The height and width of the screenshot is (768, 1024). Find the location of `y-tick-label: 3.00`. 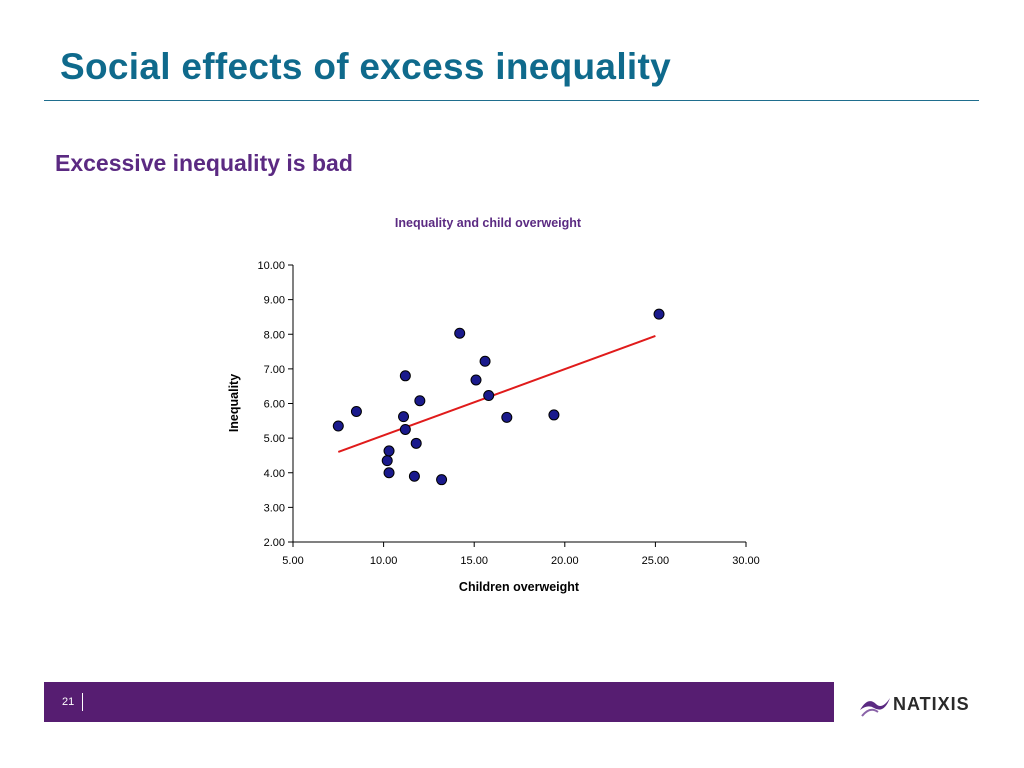

y-tick-label: 3.00 is located at coordinates (274, 508).